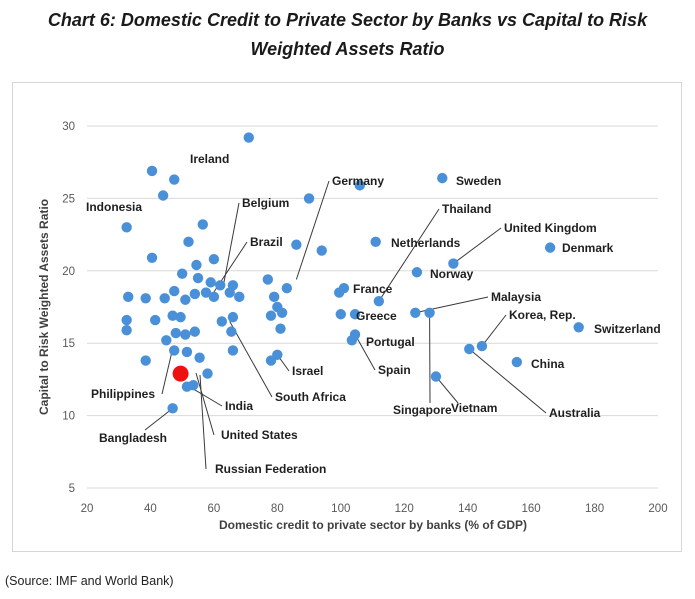 This screenshot has width=695, height=599. I want to click on leader-line-germany, so click(312, 230).